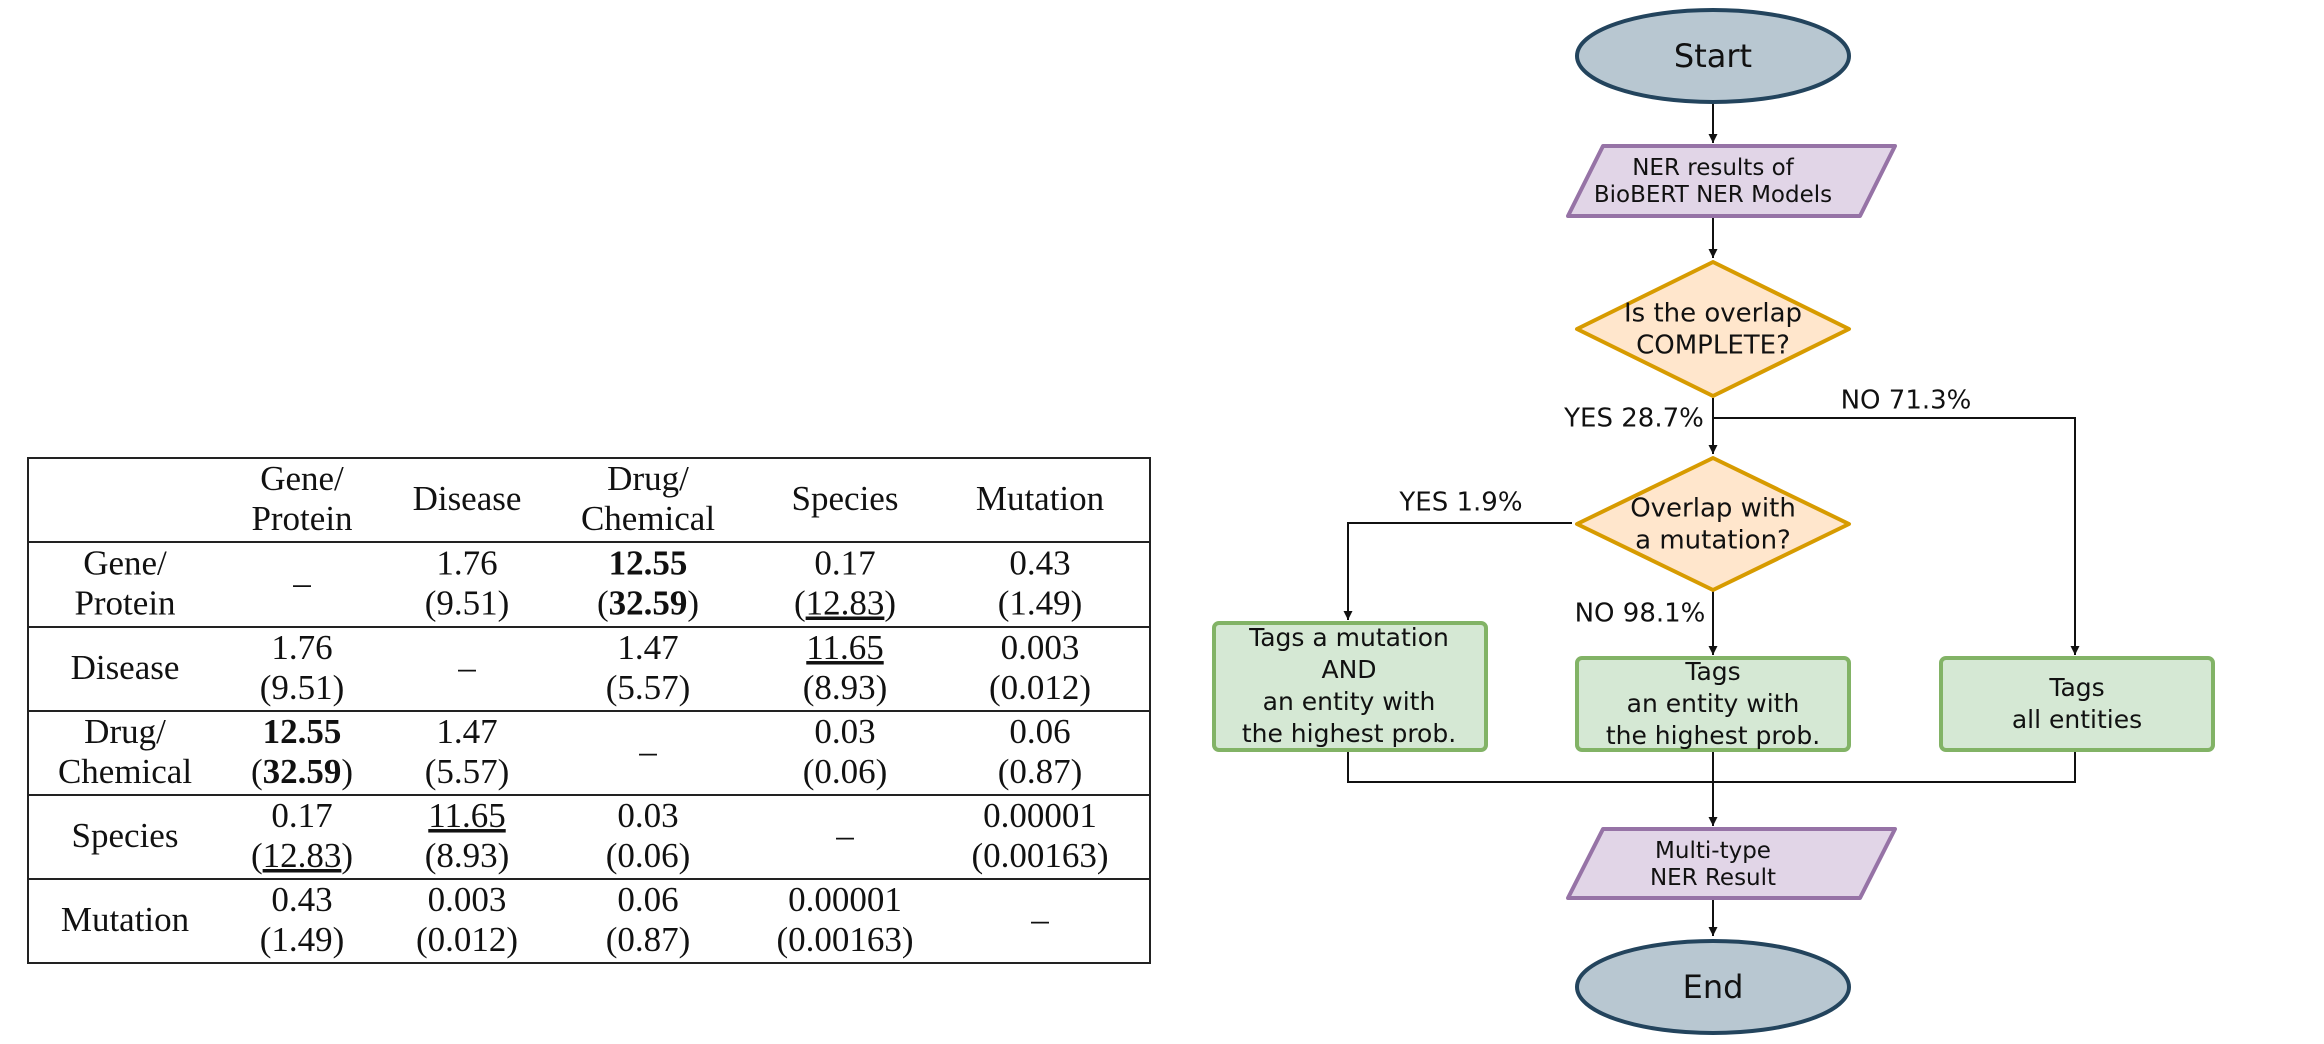 The height and width of the screenshot is (1044, 2324). Describe the element at coordinates (1713, 735) in the screenshot. I see `process-highest-prob-label: the highest prob.` at that location.